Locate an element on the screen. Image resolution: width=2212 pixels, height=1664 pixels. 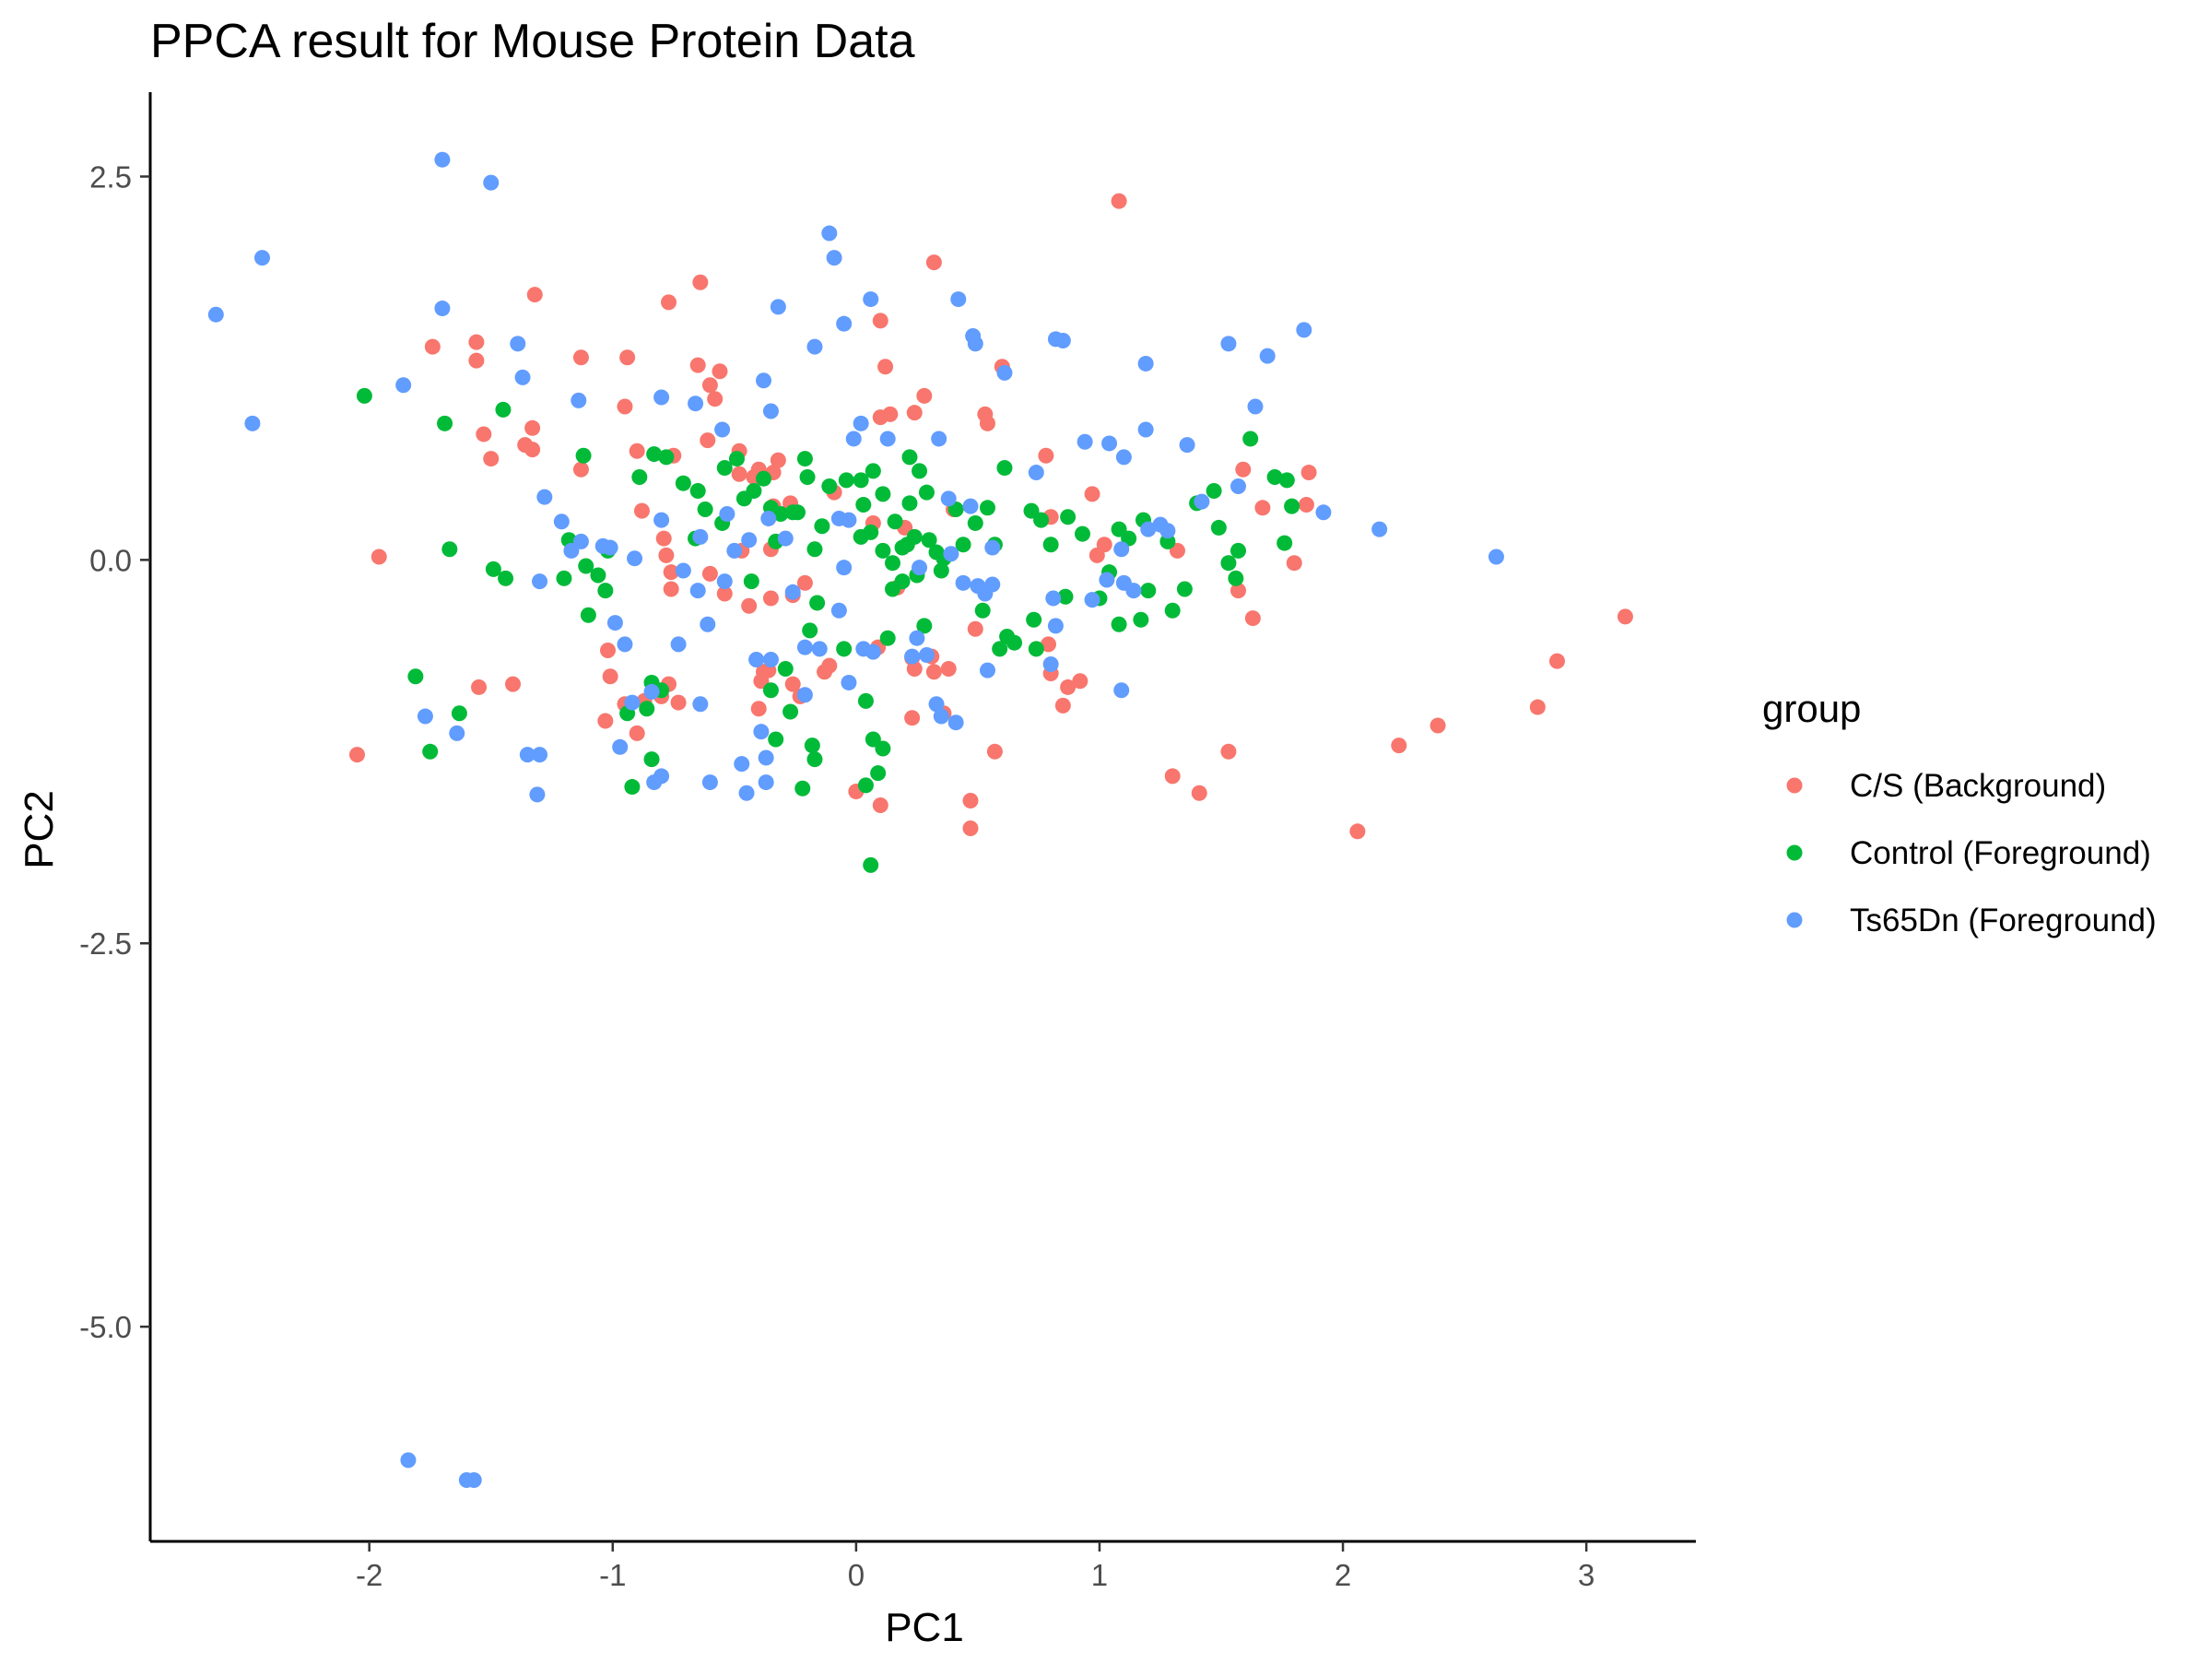
x-tick-label: -2 is located at coordinates (369, 1575).